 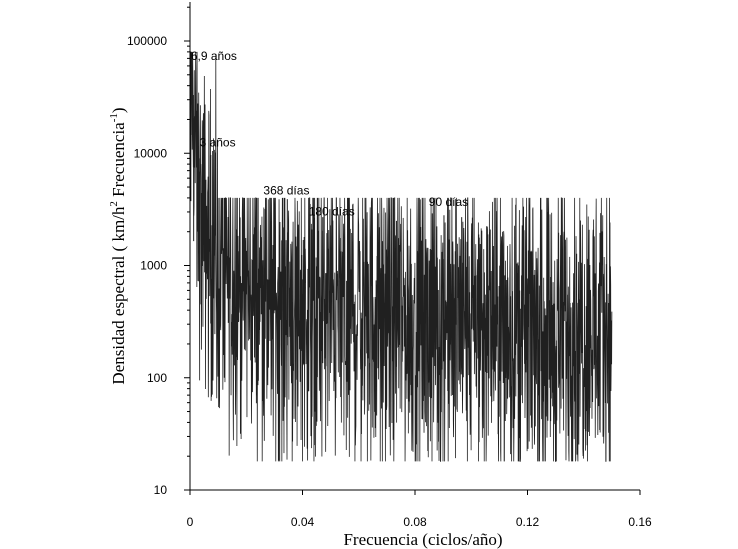 What do you see at coordinates (114, 117) in the screenshot?
I see `y-axis-title-sup2: -1` at bounding box center [114, 117].